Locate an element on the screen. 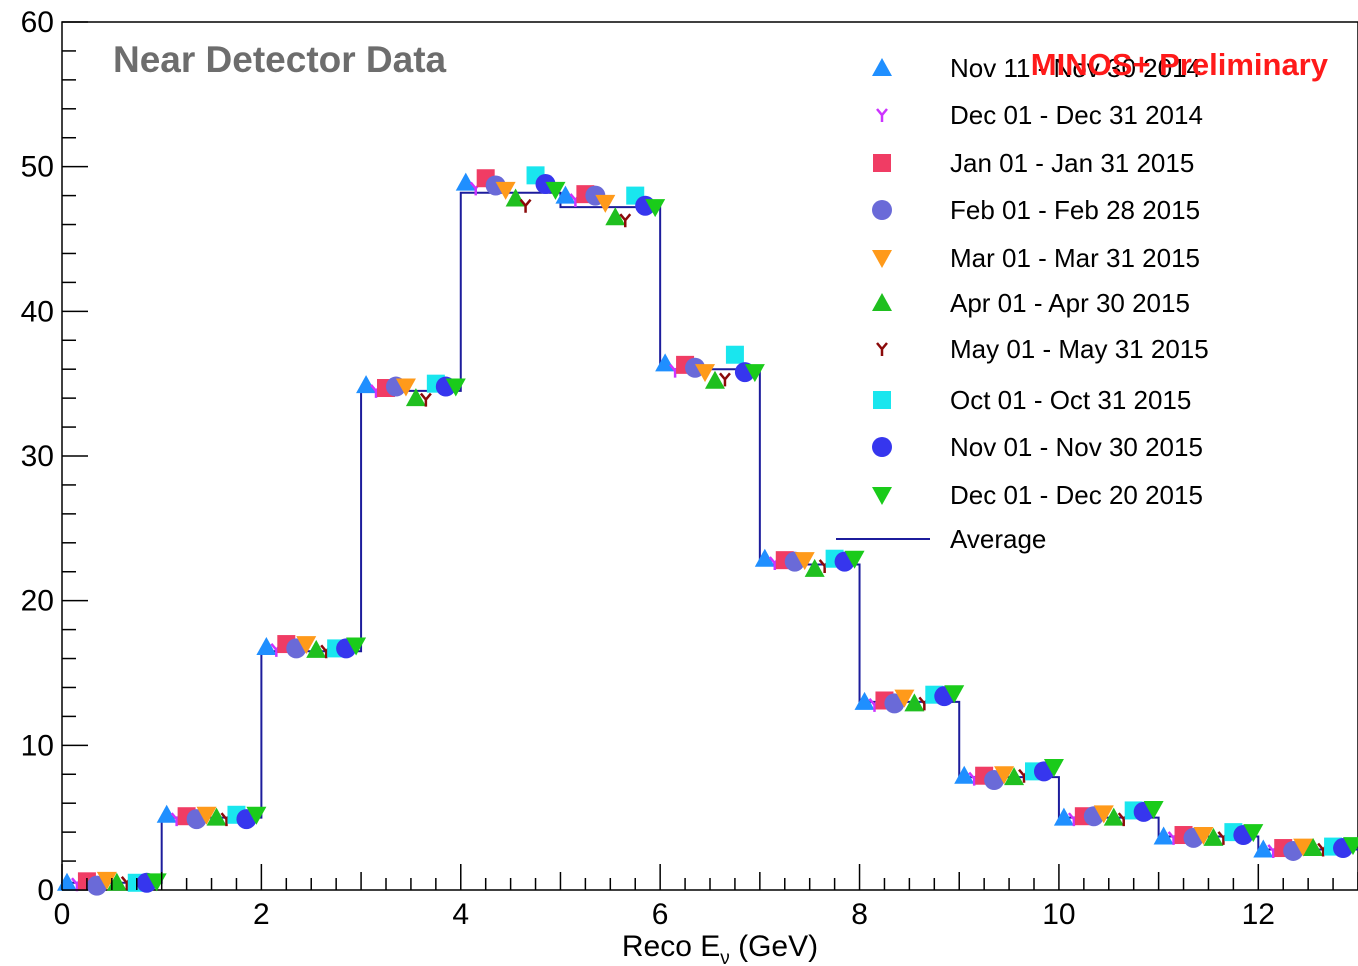 Image resolution: width=1358 pixels, height=966 pixels. x-axis-title-unit-text: (GeV) is located at coordinates (778, 946).